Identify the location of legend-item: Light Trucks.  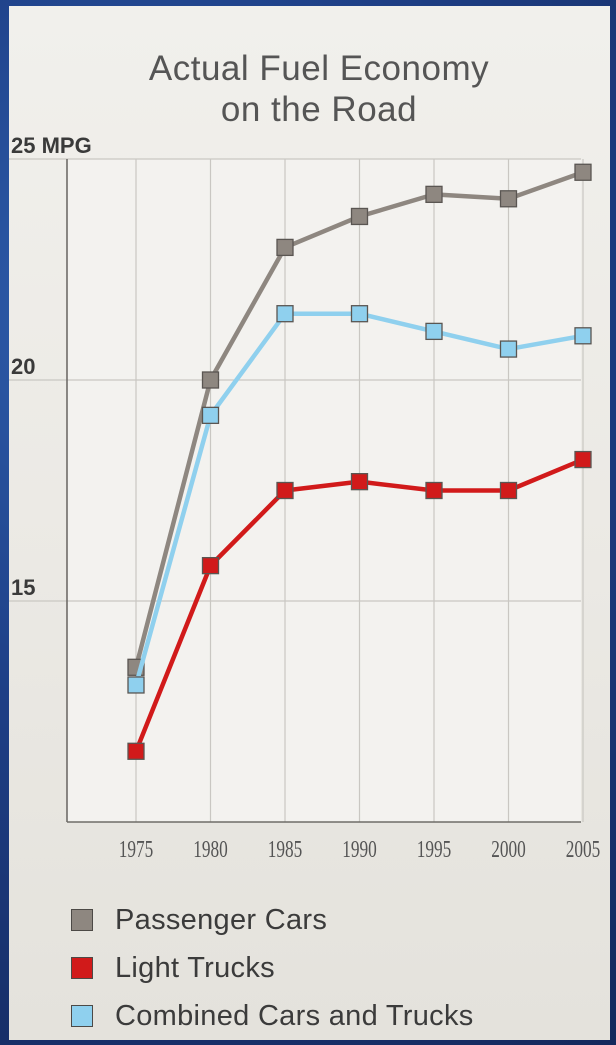
(340, 968).